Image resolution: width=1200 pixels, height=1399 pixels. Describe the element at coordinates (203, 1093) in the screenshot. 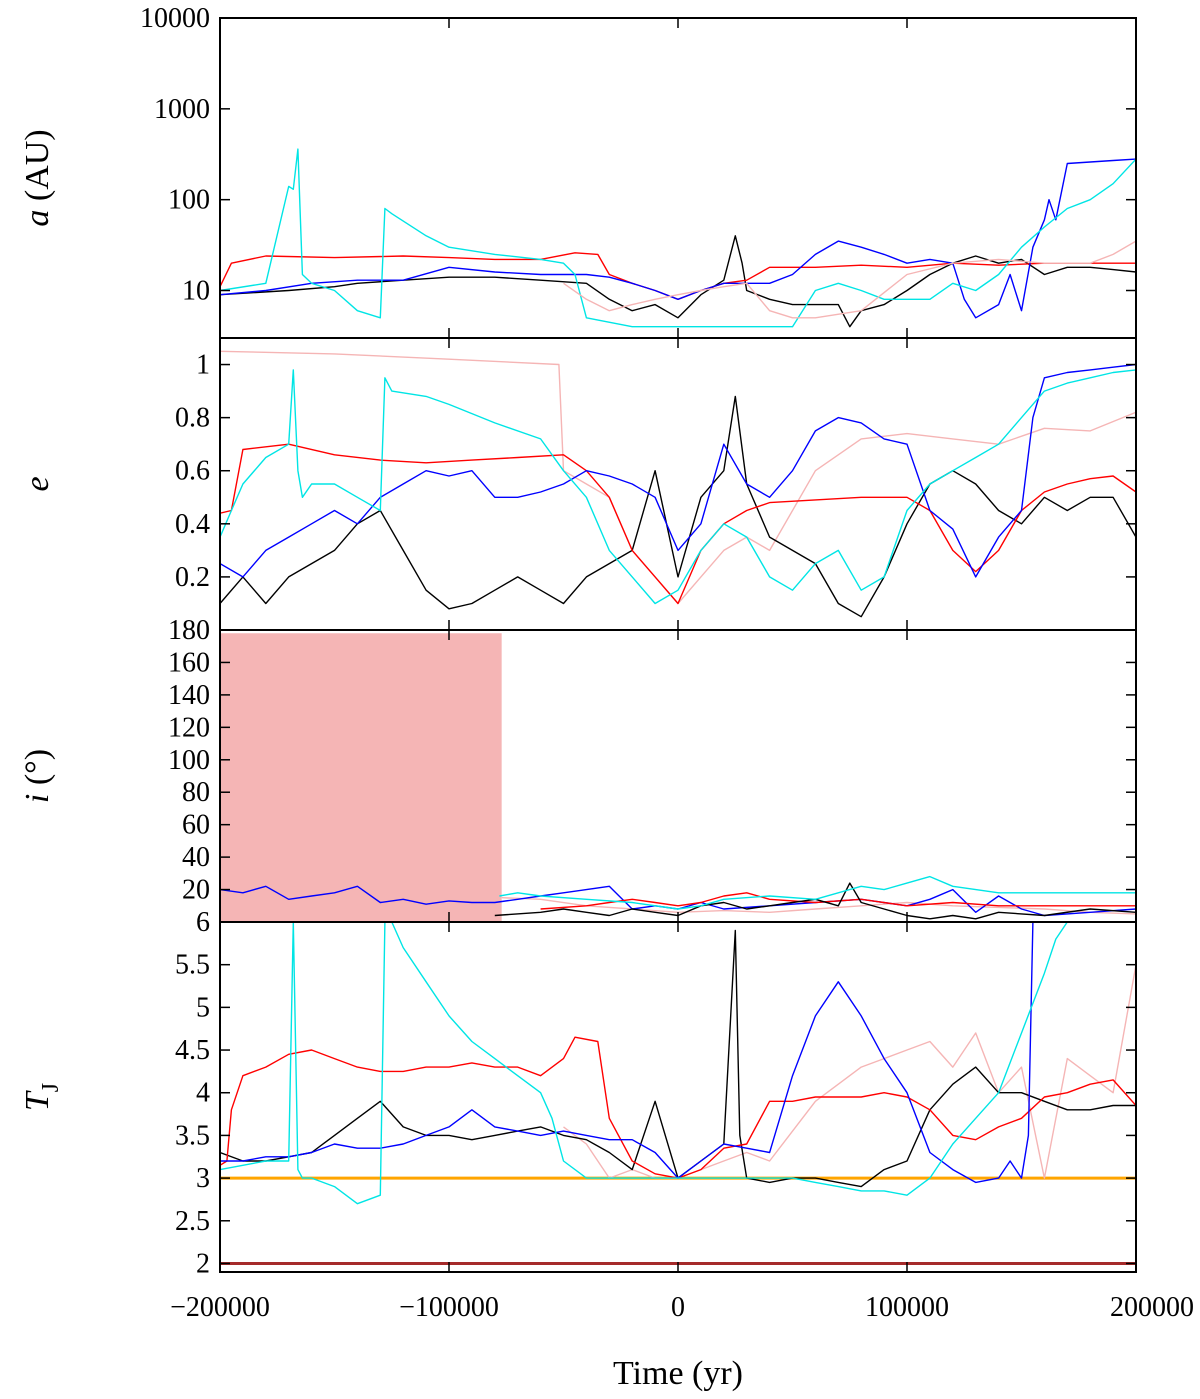

I see `ytick-label: 4` at that location.